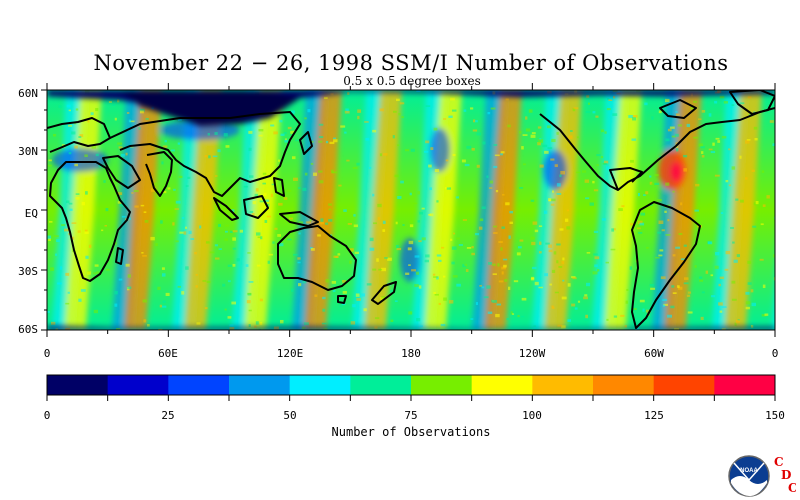  Describe the element at coordinates (773, 304) in the screenshot. I see `swath-band-low` at that location.